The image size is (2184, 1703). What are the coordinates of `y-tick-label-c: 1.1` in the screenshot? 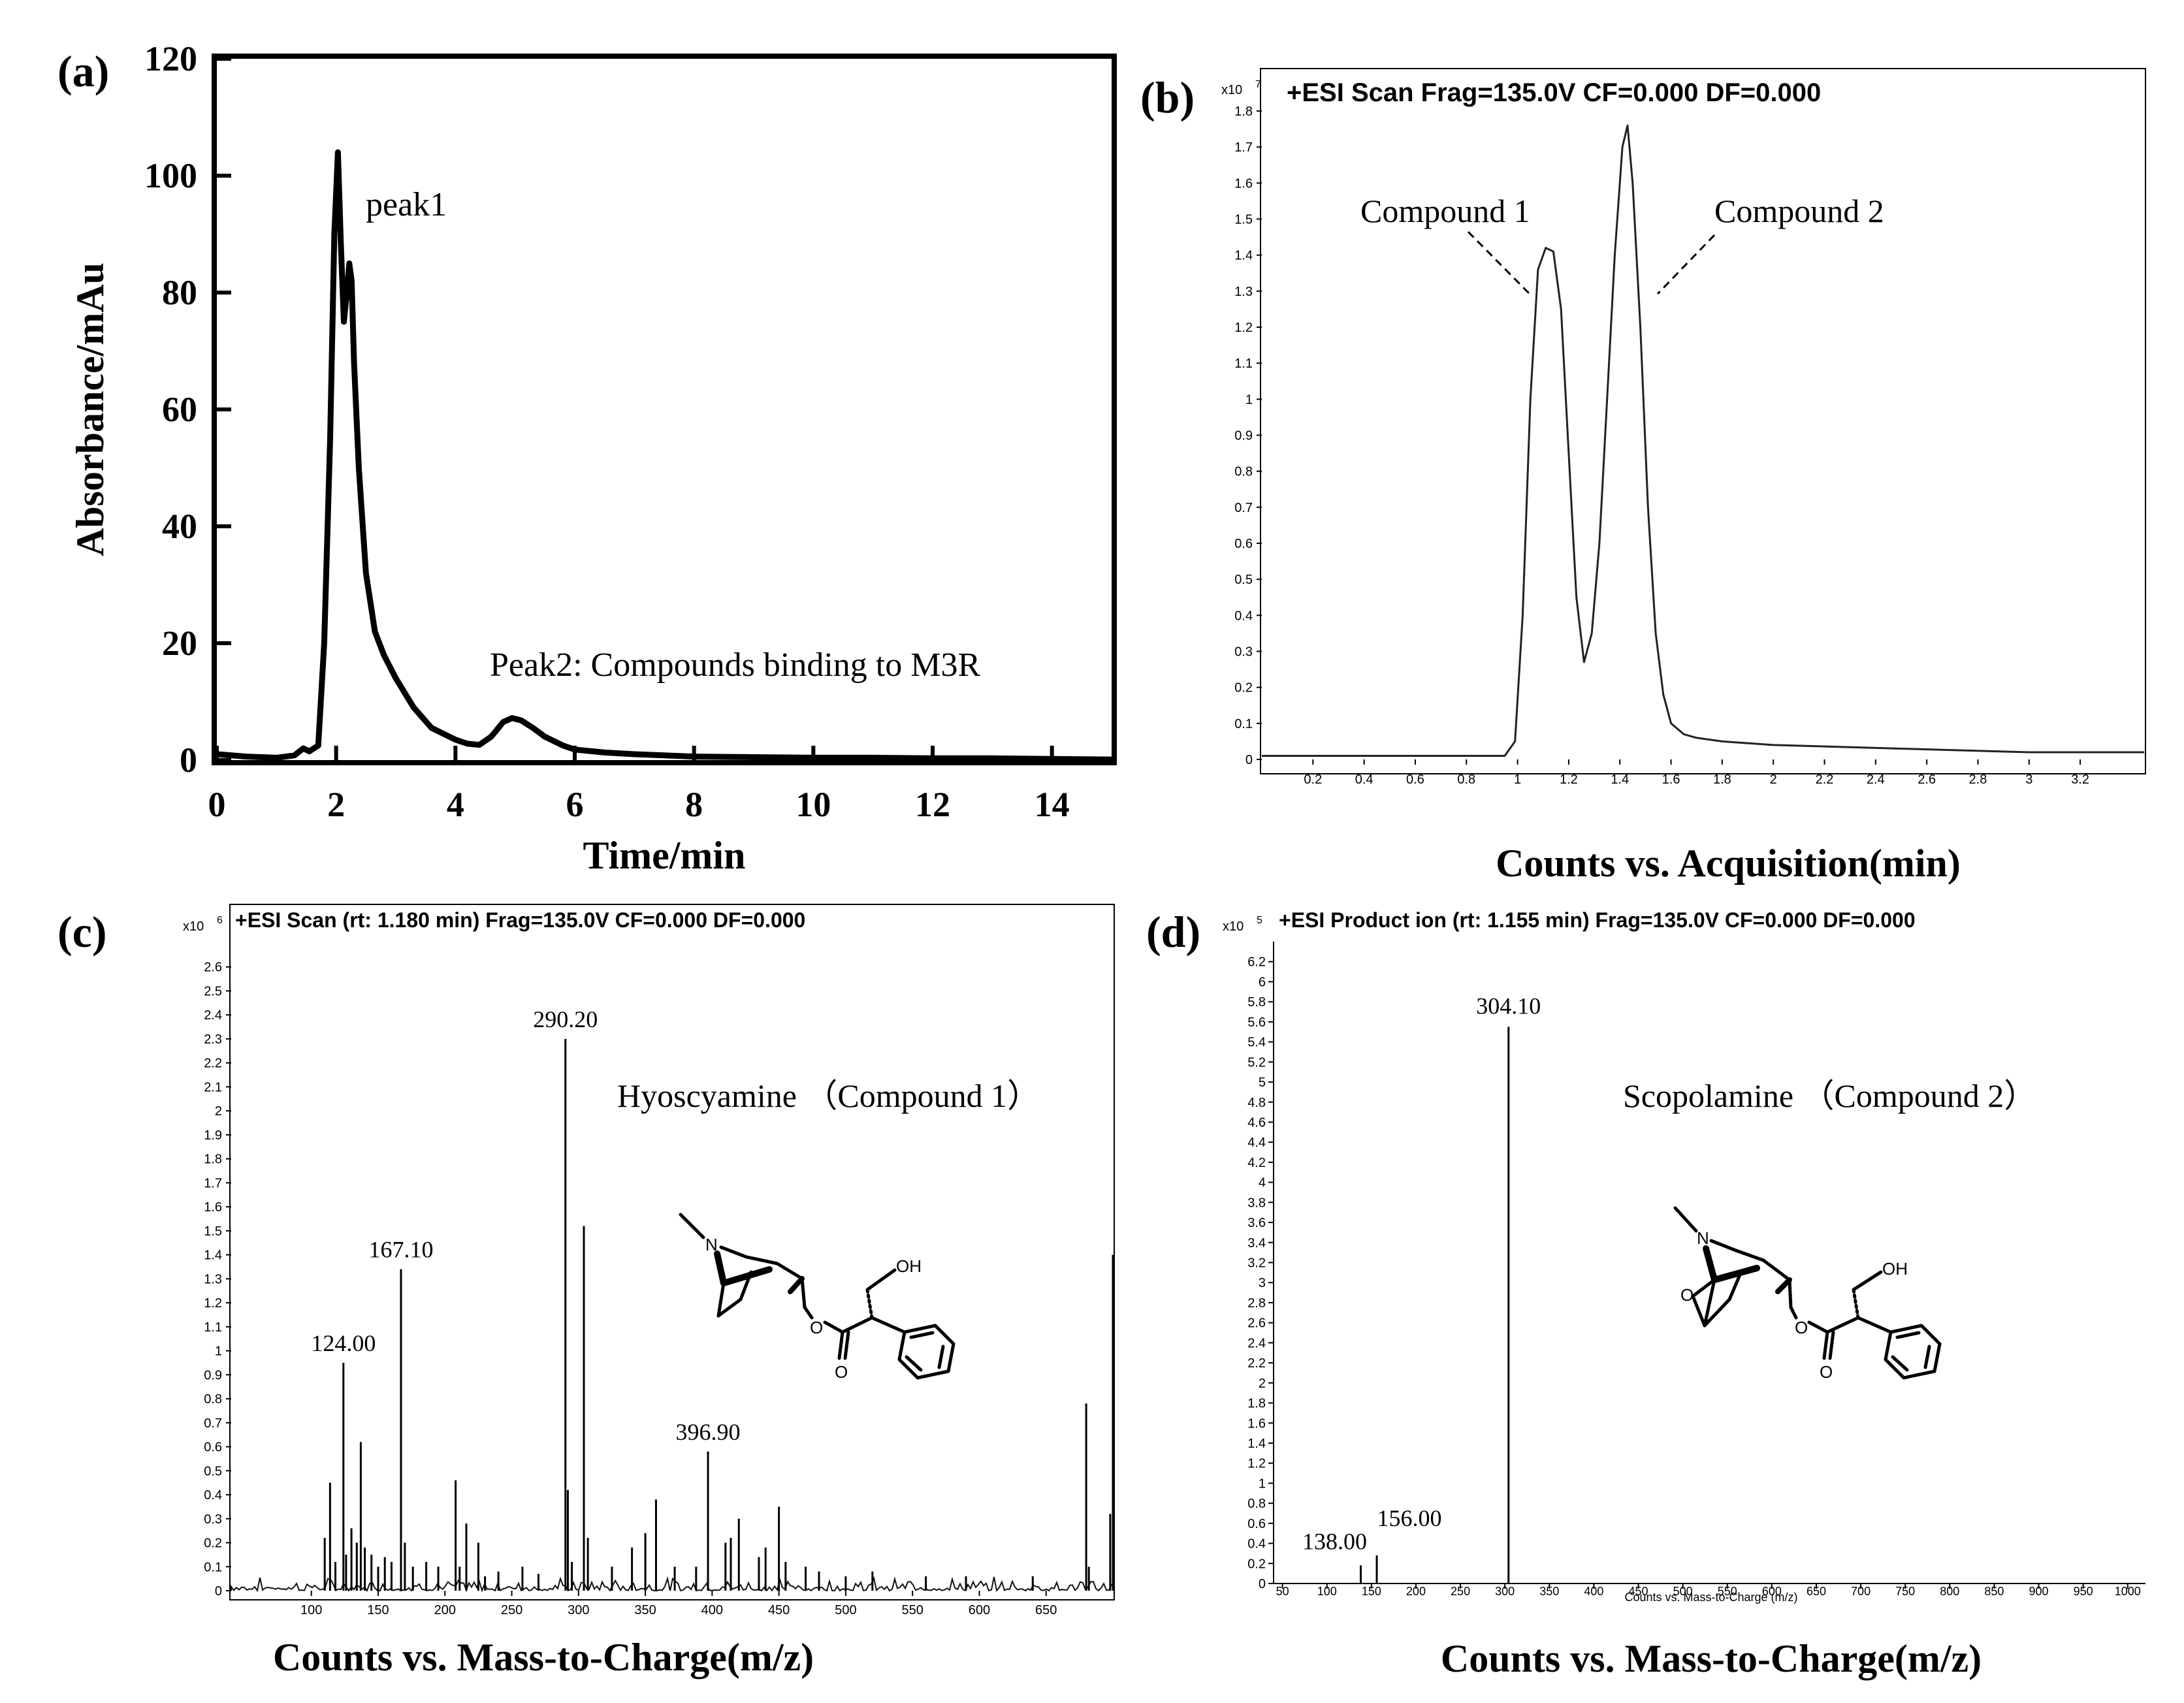 It's located at (213, 1327).